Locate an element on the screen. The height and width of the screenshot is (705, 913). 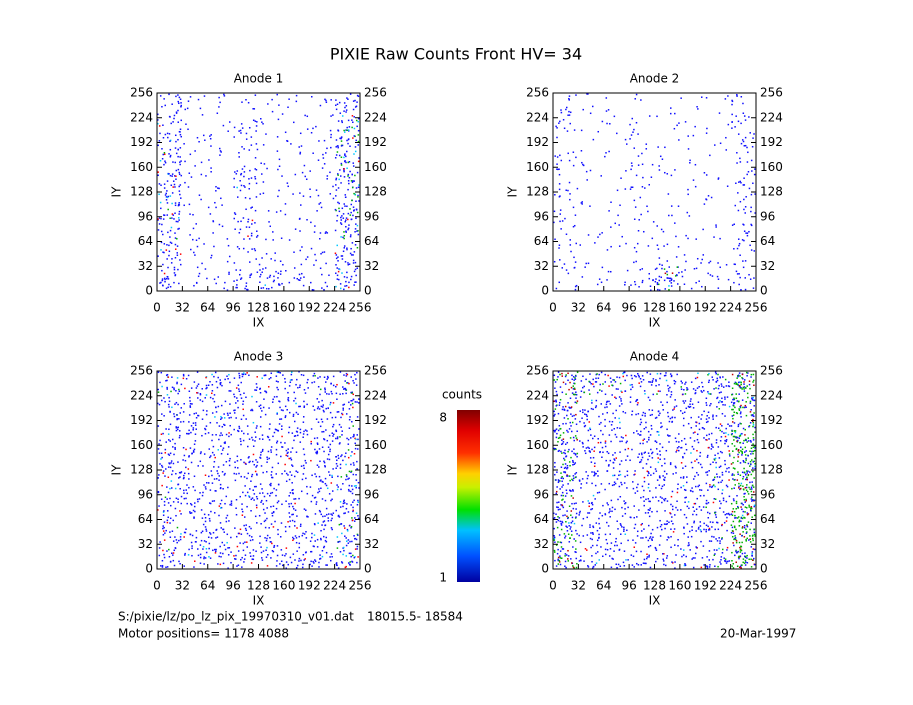
x-tick-label: 224 is located at coordinates (334, 308).